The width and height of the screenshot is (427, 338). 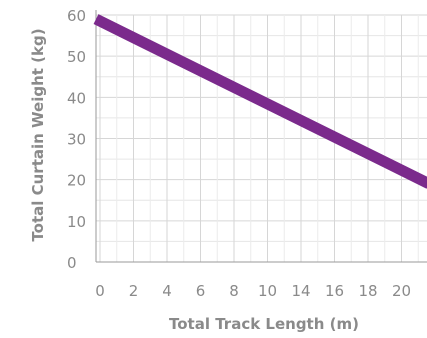 I want to click on y-tick-label: 20, so click(x=76, y=181).